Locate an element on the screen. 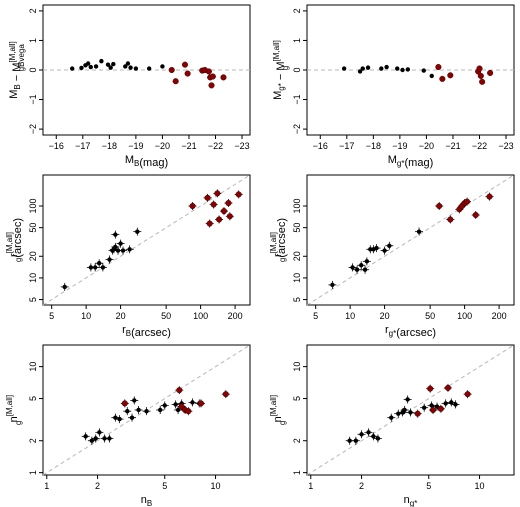 The width and height of the screenshot is (520, 507). y-tick-label: 10 is located at coordinates (297, 367).